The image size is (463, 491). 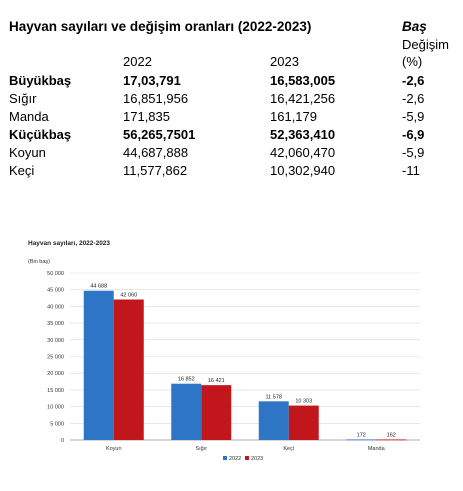 I want to click on table-row: Sığır 16,851,956 16,421,256 -2,6, so click(x=231, y=100).